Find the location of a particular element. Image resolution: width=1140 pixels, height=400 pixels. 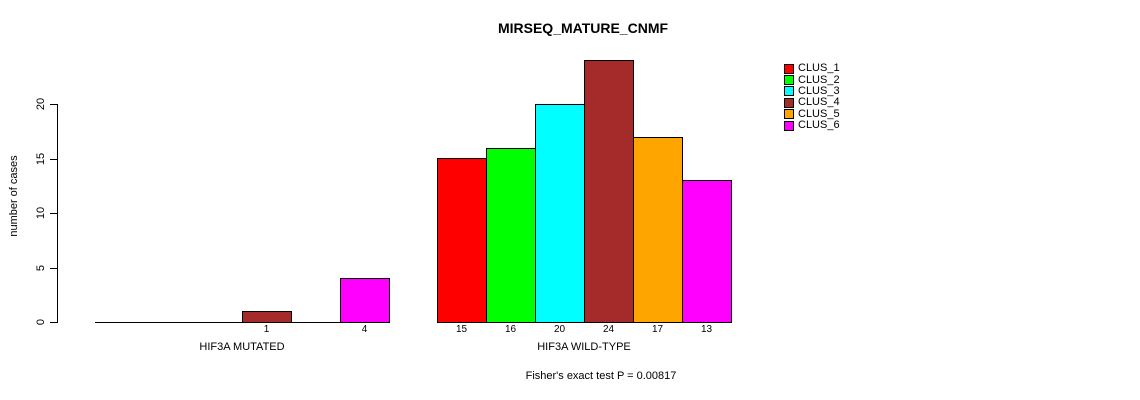

chart-title: MIRSEQ_MATURE_CNMF is located at coordinates (583, 28).